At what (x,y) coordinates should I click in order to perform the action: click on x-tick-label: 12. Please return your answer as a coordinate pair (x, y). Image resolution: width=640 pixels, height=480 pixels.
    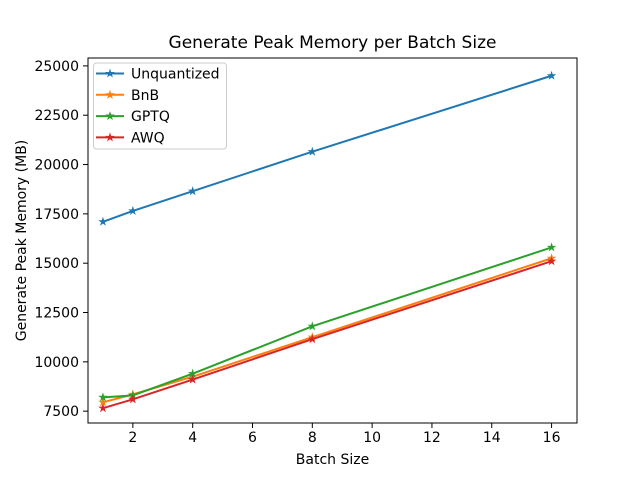
    Looking at the image, I should click on (432, 438).